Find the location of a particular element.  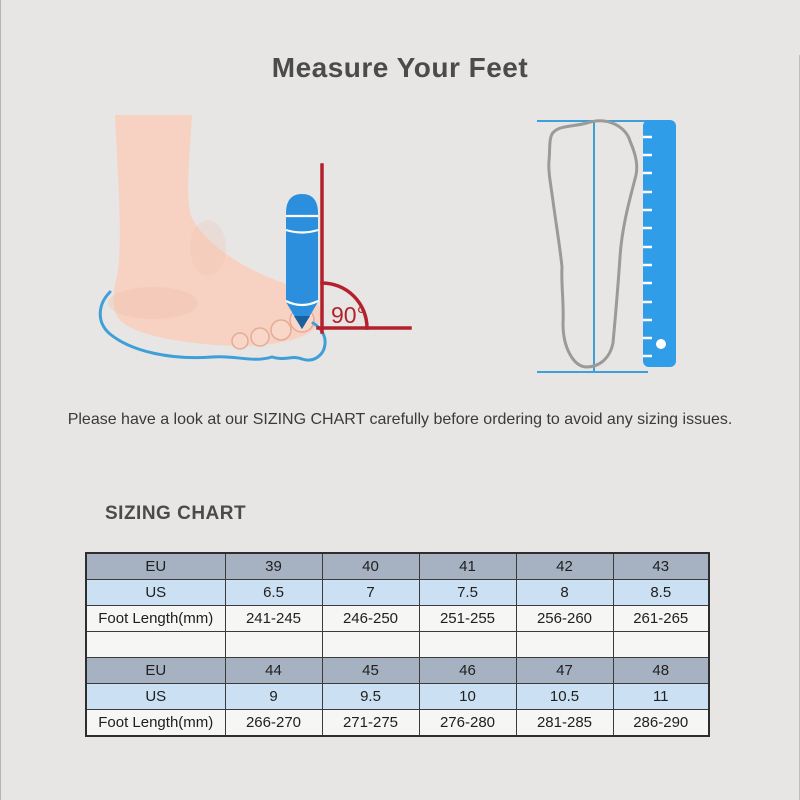

eu-row: EU 44 45 46 47 48 is located at coordinates (397, 670).